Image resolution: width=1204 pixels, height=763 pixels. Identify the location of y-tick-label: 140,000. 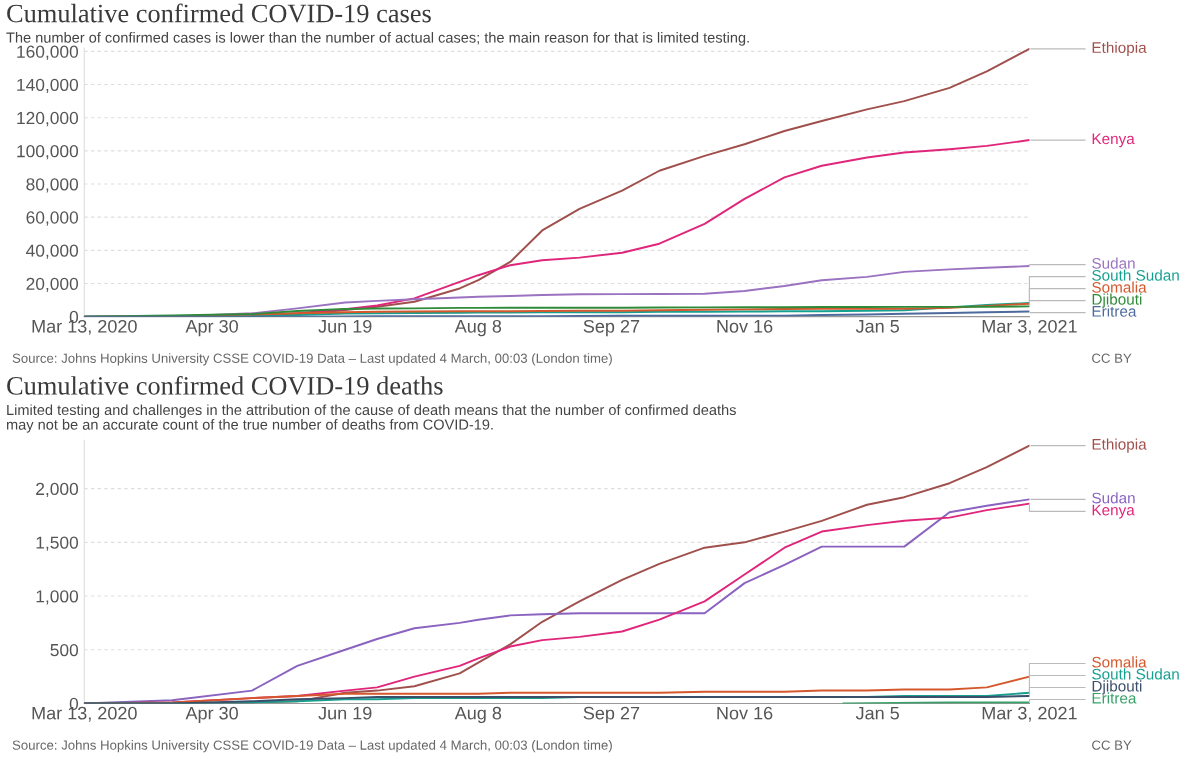
(48, 86).